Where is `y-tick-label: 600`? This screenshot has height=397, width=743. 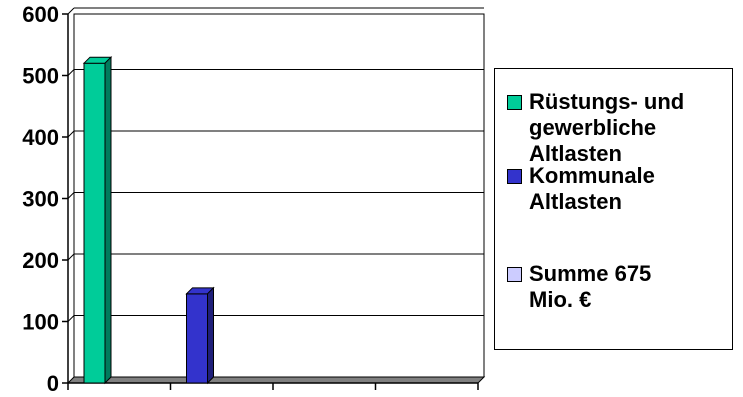
y-tick-label: 600 is located at coordinates (40, 14).